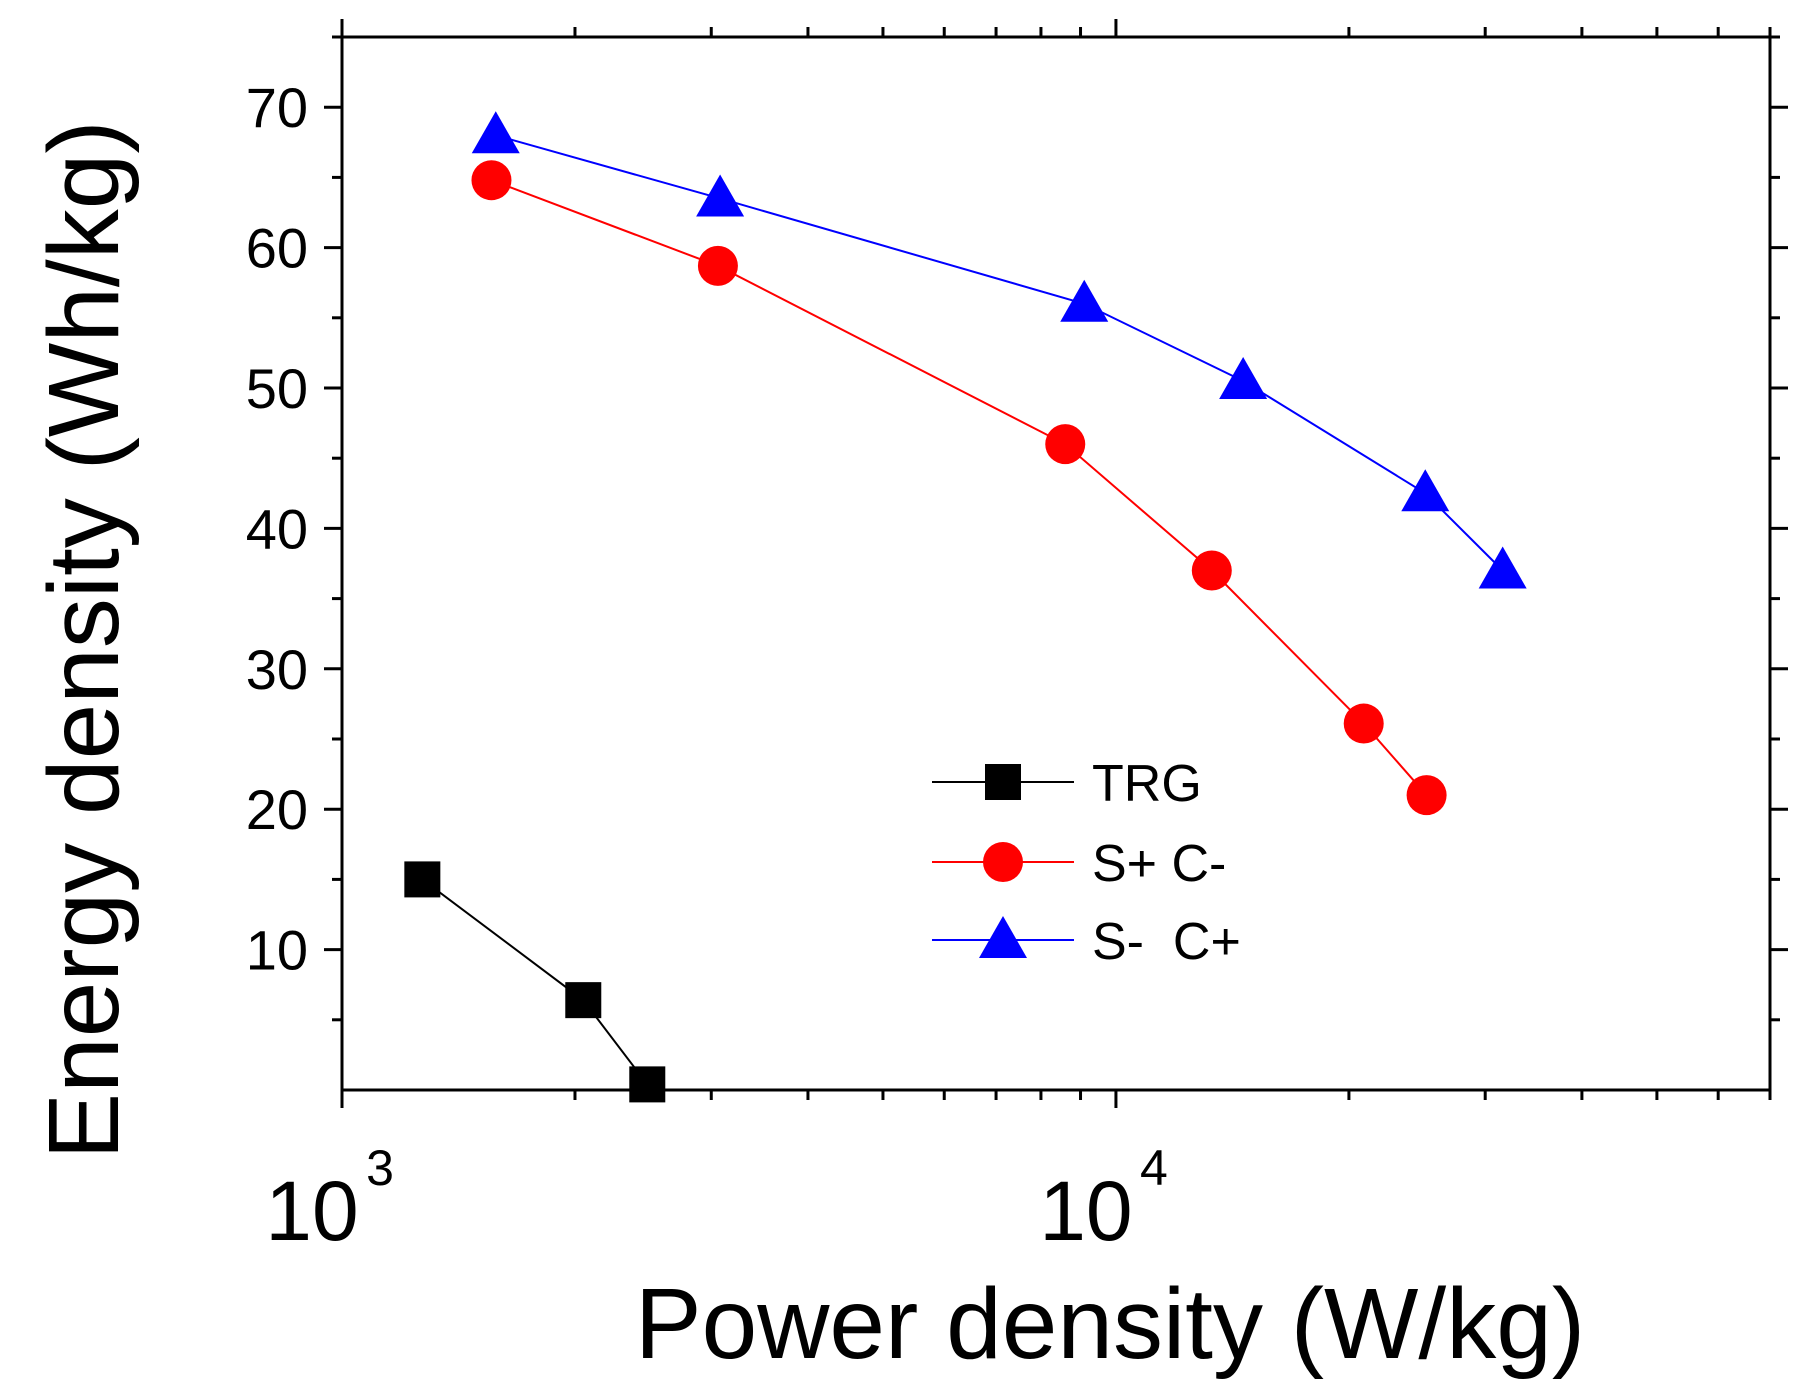 This screenshot has width=1800, height=1398. I want to click on series-square, so click(535, 982).